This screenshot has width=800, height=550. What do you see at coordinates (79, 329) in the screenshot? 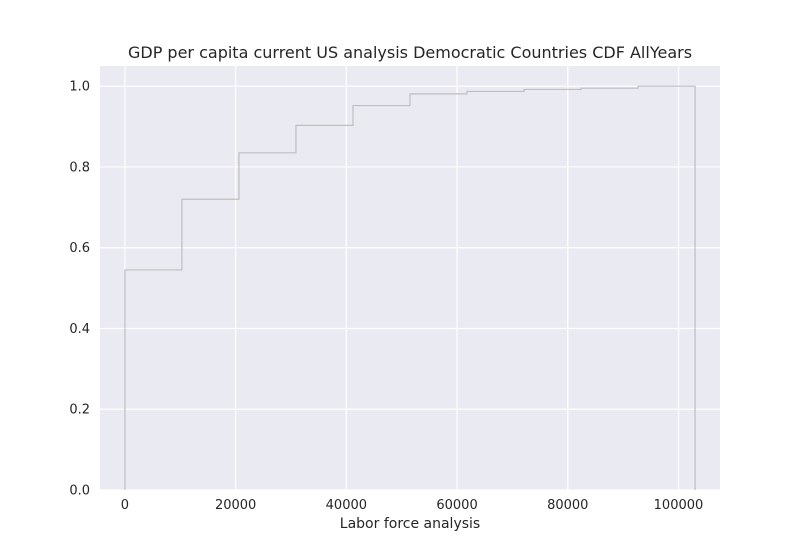
I see `y-tick-label-2: 0.4` at bounding box center [79, 329].